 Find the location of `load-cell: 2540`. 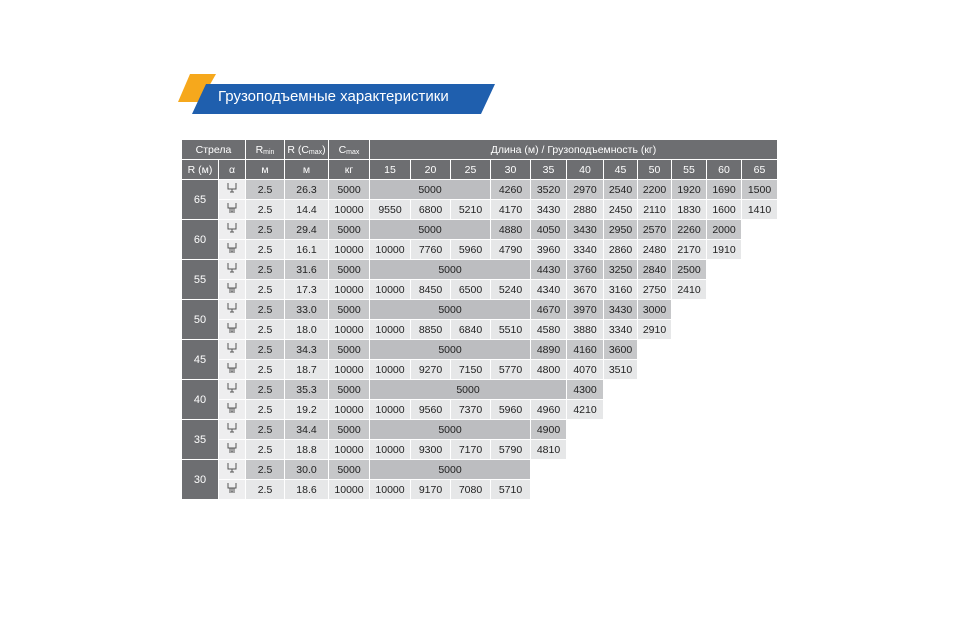

load-cell: 2540 is located at coordinates (620, 189).